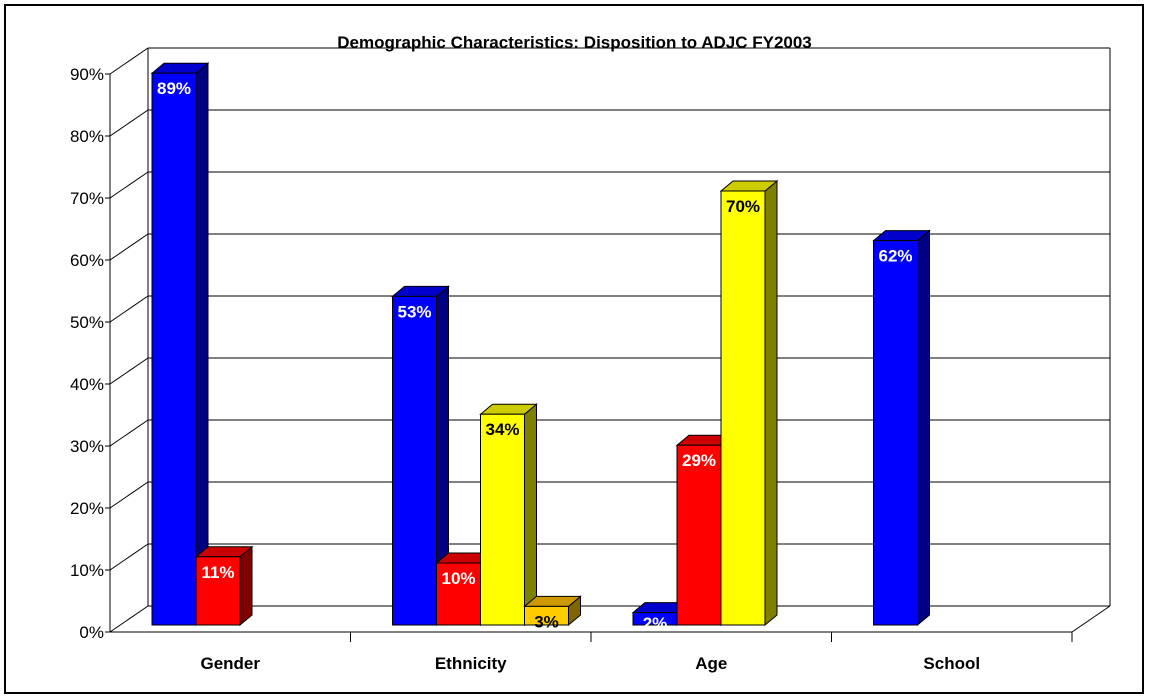  I want to click on data-label: 2%, so click(655, 623).